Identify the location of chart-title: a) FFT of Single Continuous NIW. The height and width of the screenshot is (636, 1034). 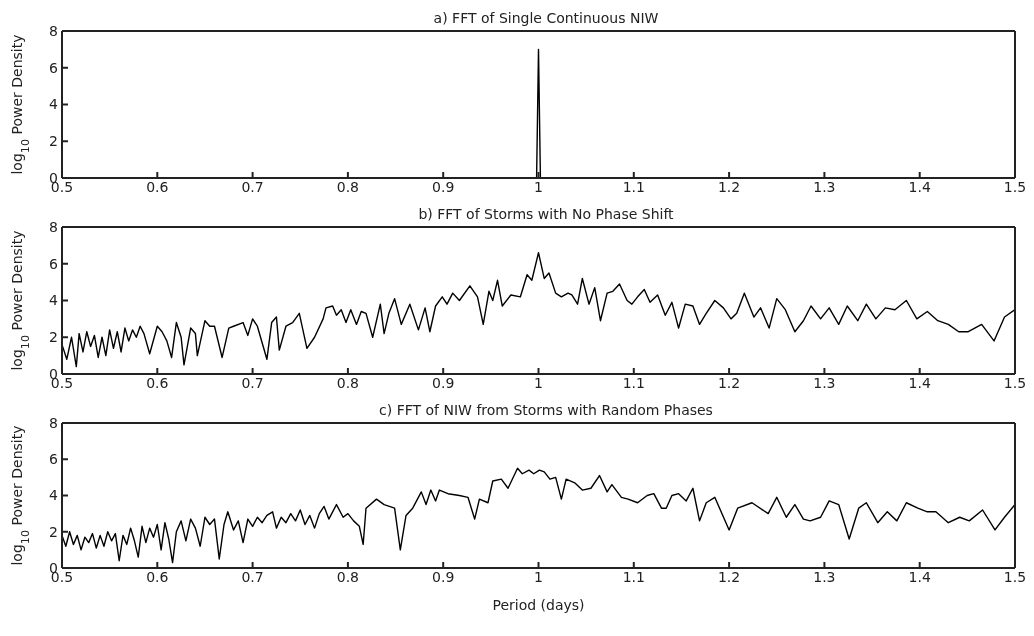
(546, 18).